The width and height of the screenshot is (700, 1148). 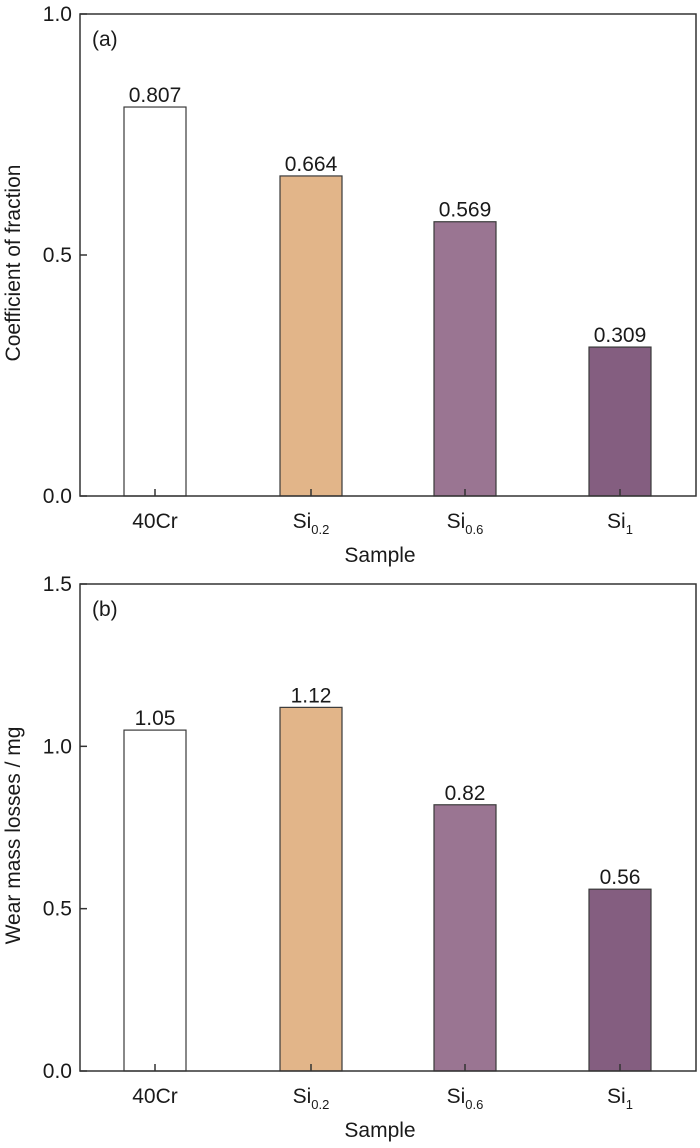 What do you see at coordinates (311, 695) in the screenshot?
I see `data-label-1: 1.12` at bounding box center [311, 695].